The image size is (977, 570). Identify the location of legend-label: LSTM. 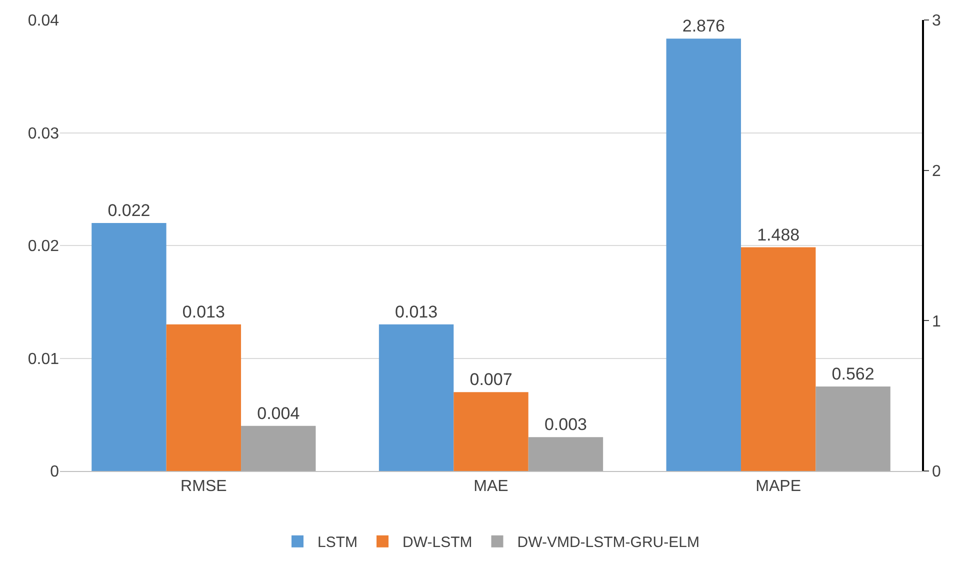
(338, 543).